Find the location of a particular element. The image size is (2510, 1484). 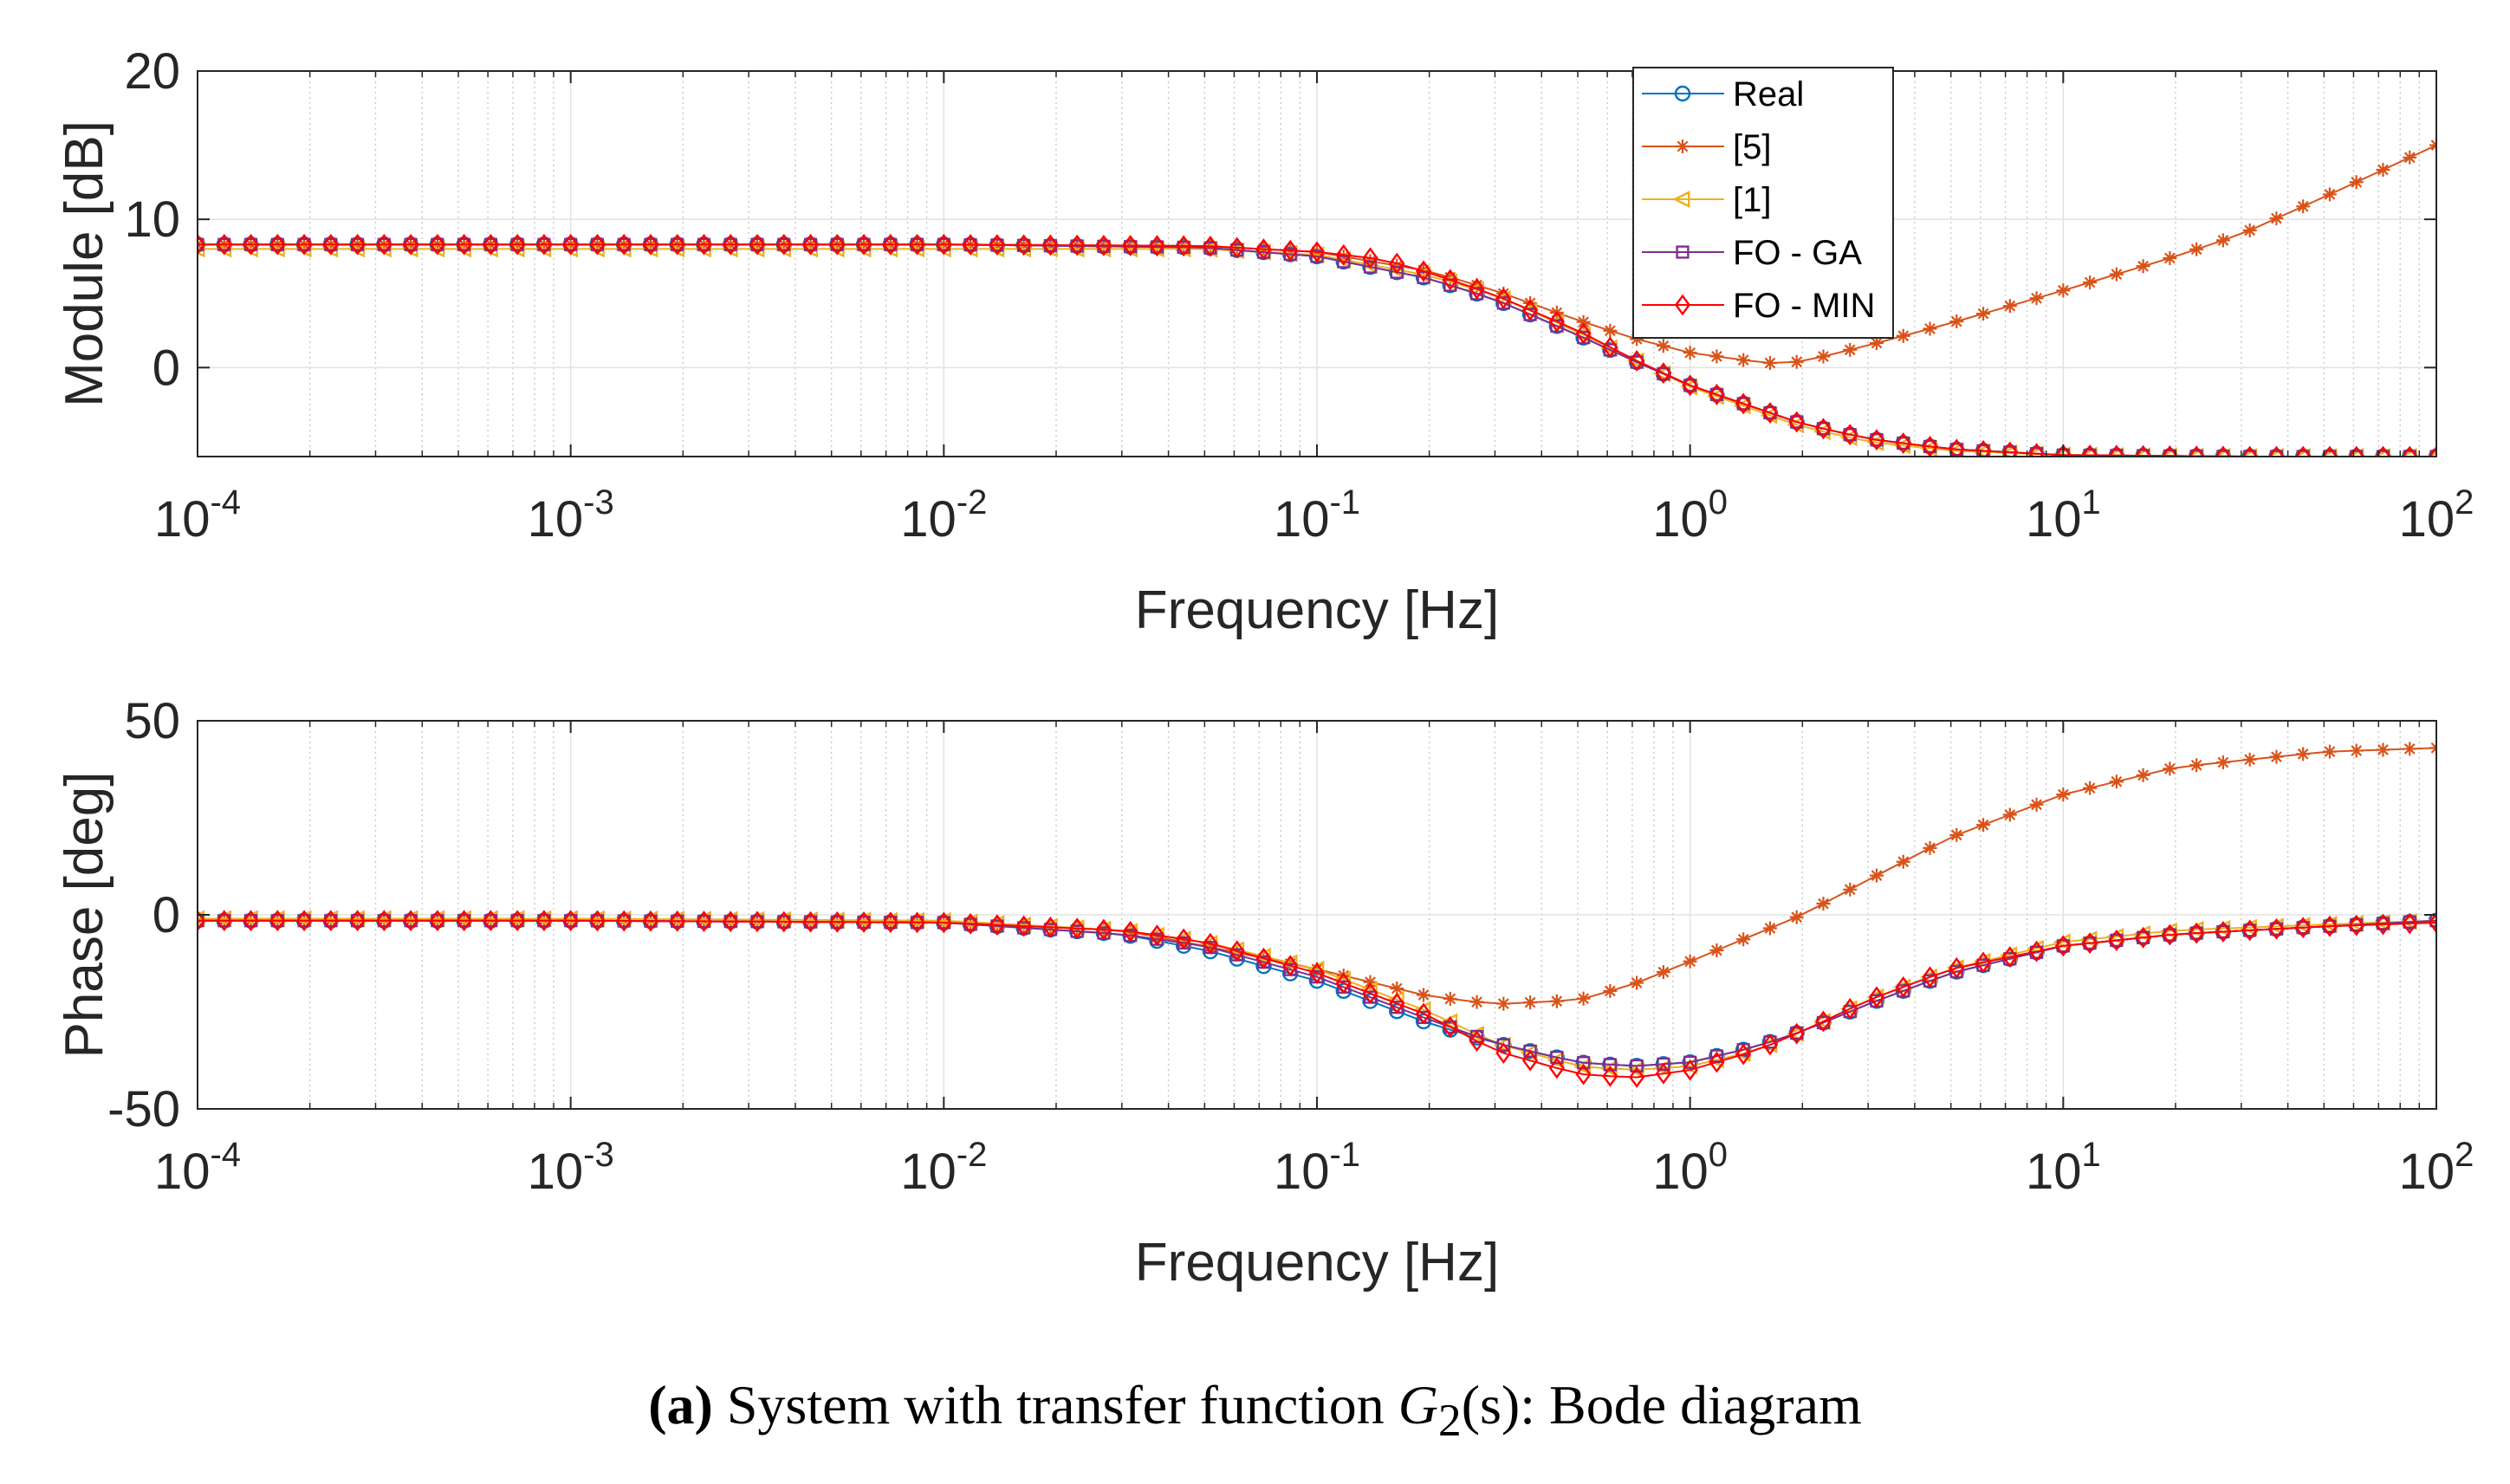

x-tick-base: 10 is located at coordinates (182, 519).